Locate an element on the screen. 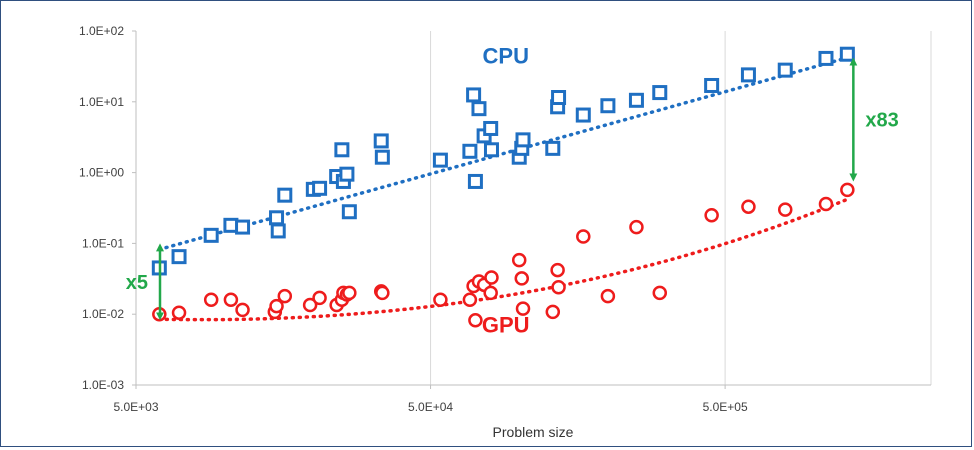 This screenshot has height=450, width=974. y-tick-label: 1.0E-03 is located at coordinates (103, 385).